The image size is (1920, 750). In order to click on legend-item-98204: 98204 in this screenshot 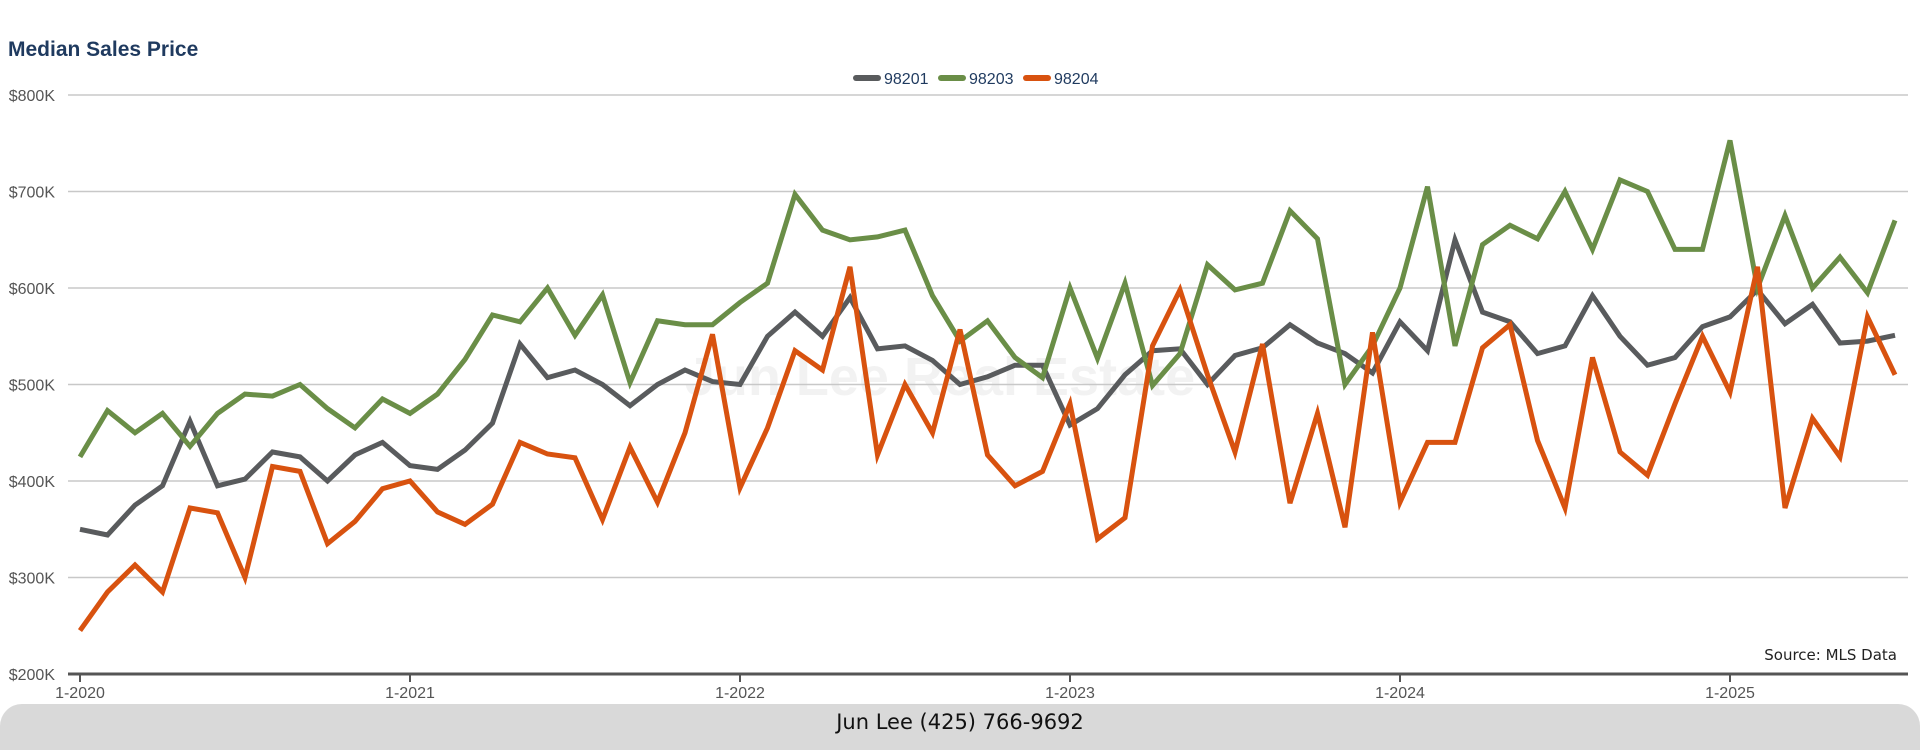, I will do `click(1061, 79)`.